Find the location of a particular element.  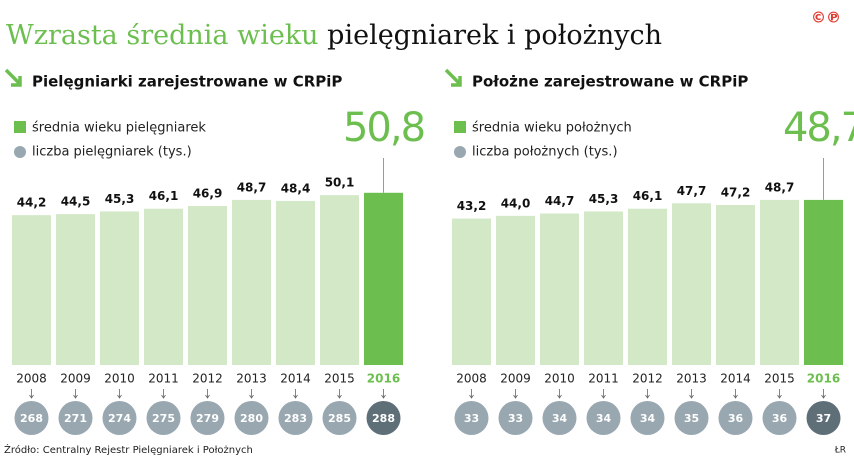

value-label: 43,2 is located at coordinates (472, 206).